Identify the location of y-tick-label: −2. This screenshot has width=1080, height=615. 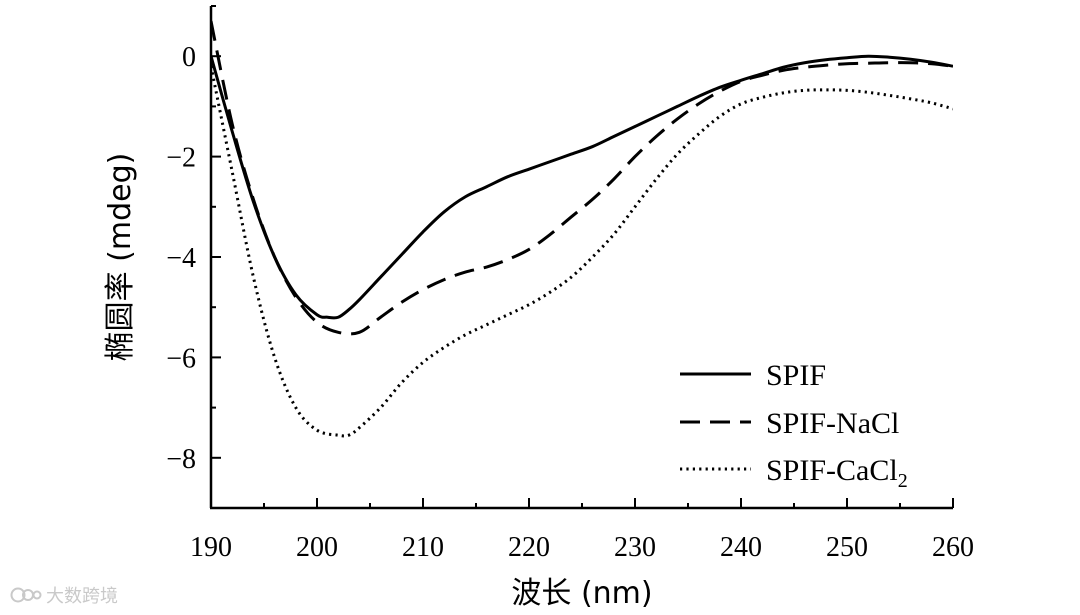
(181, 158).